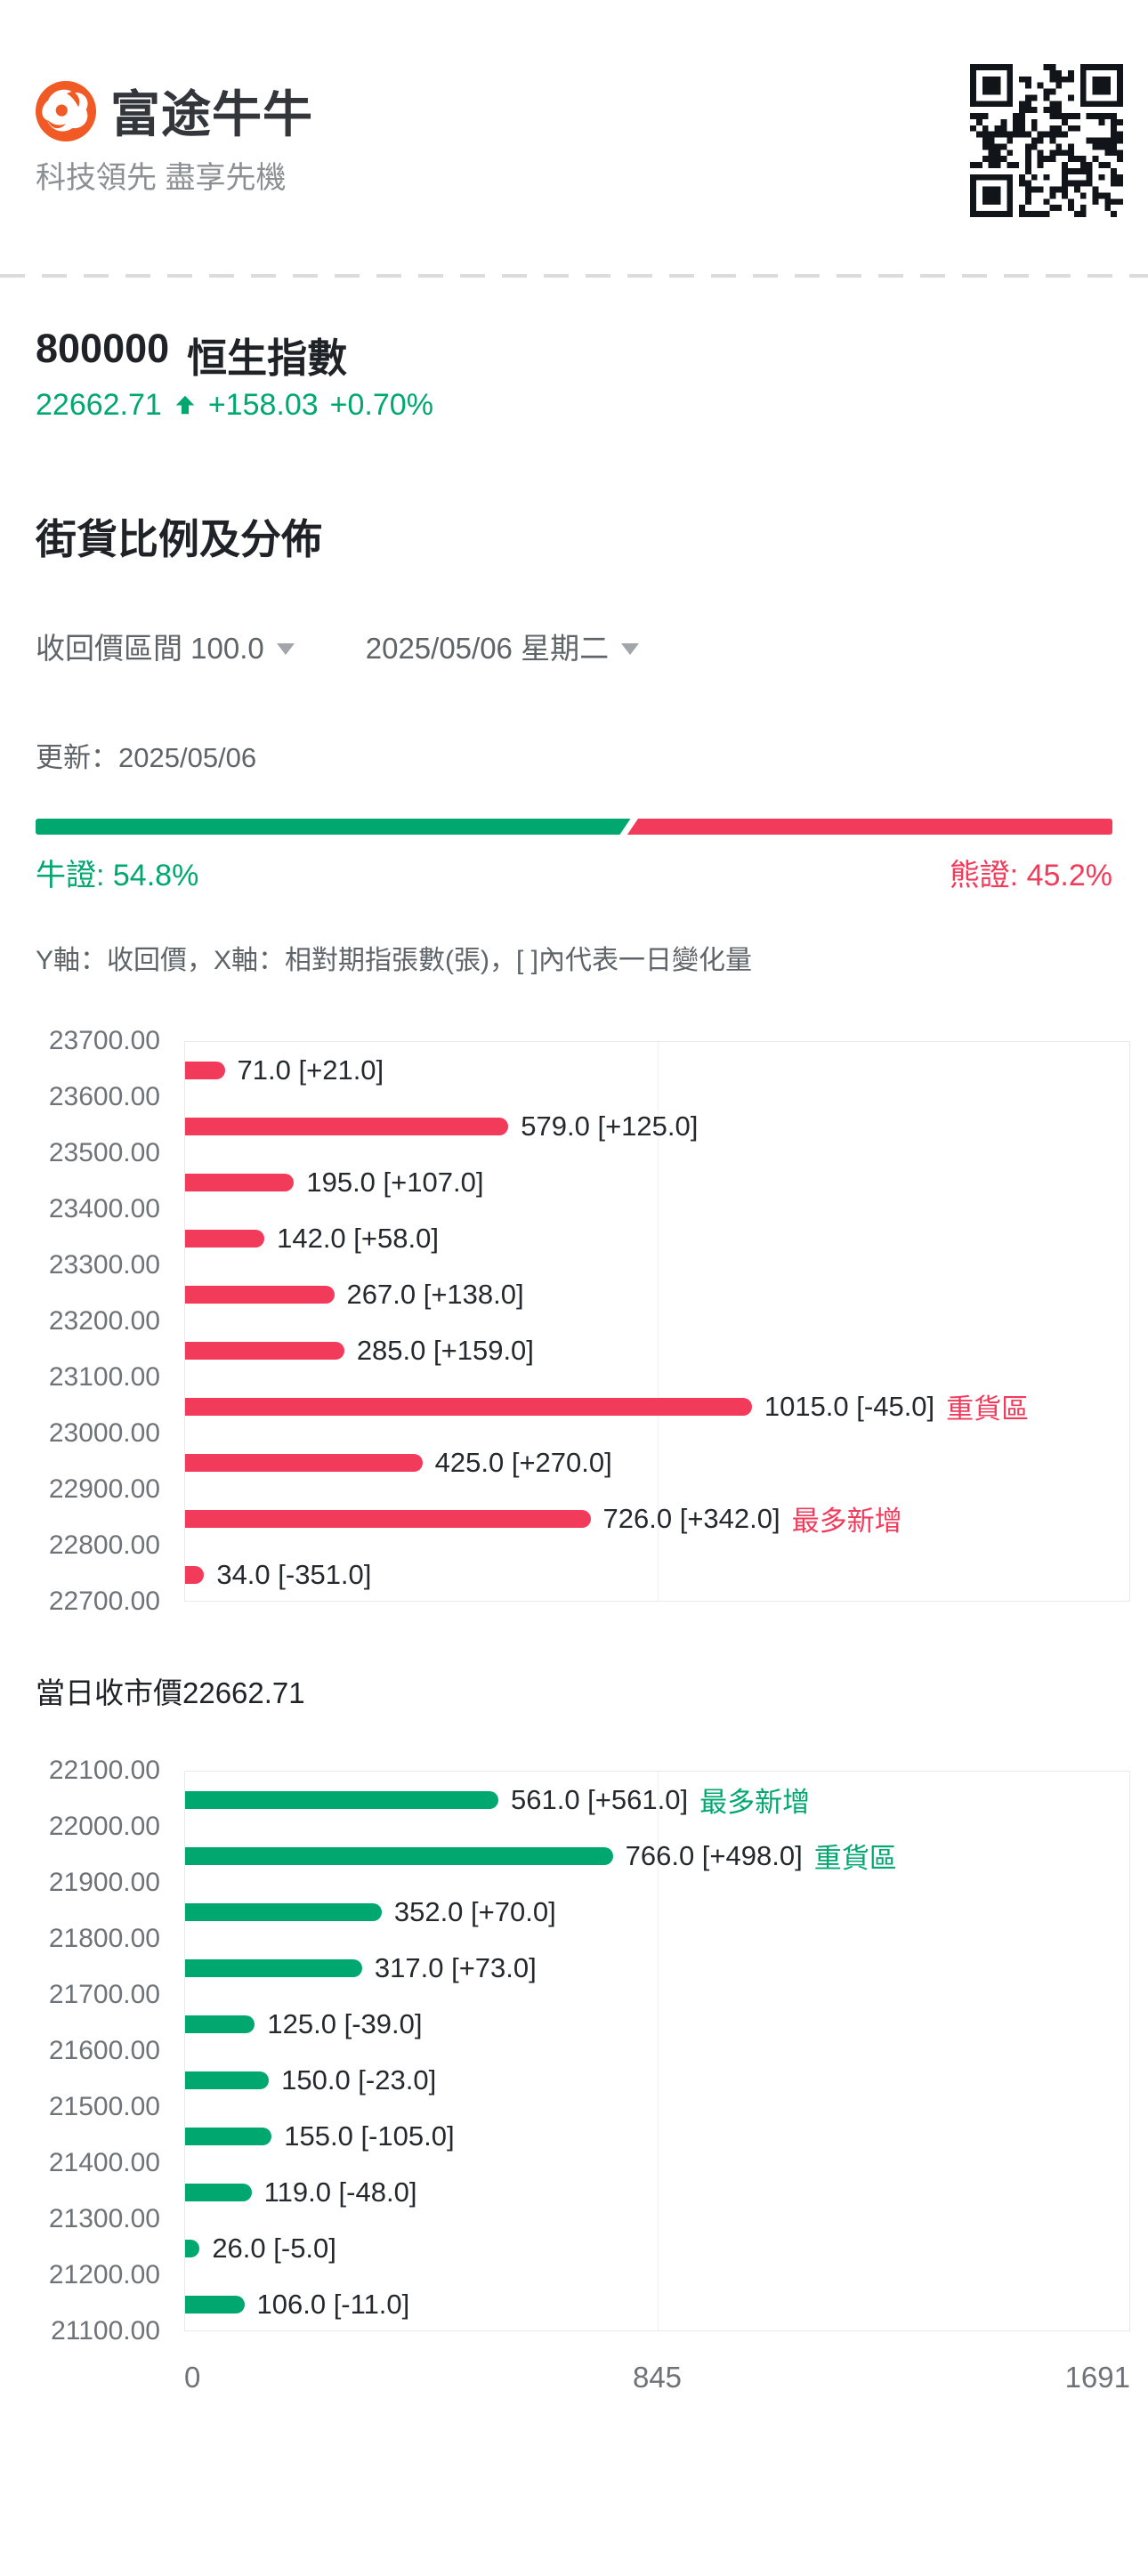 This screenshot has height=2576, width=1148. What do you see at coordinates (104, 1882) in the screenshot?
I see `y-axis-tick: 21900.00` at bounding box center [104, 1882].